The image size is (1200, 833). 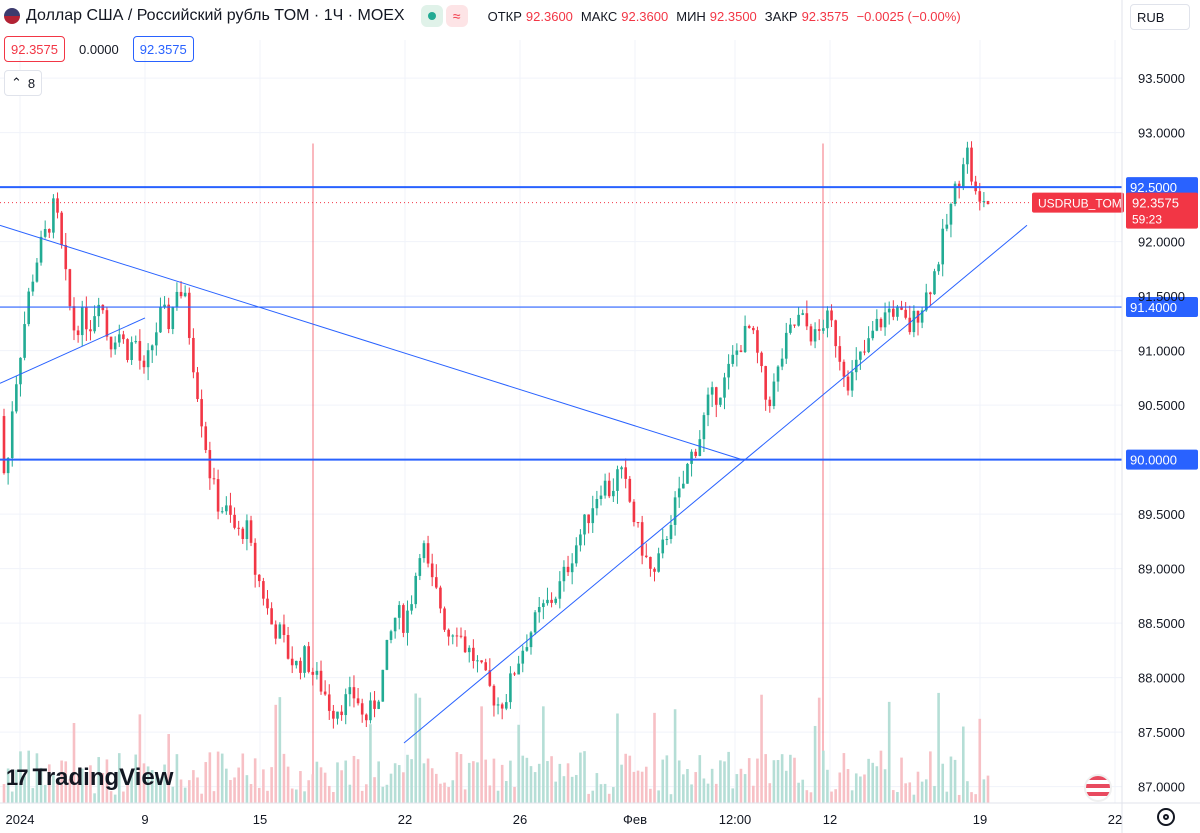 What do you see at coordinates (89, 778) in the screenshot?
I see `tradingview-logo: 17 TradingView` at bounding box center [89, 778].